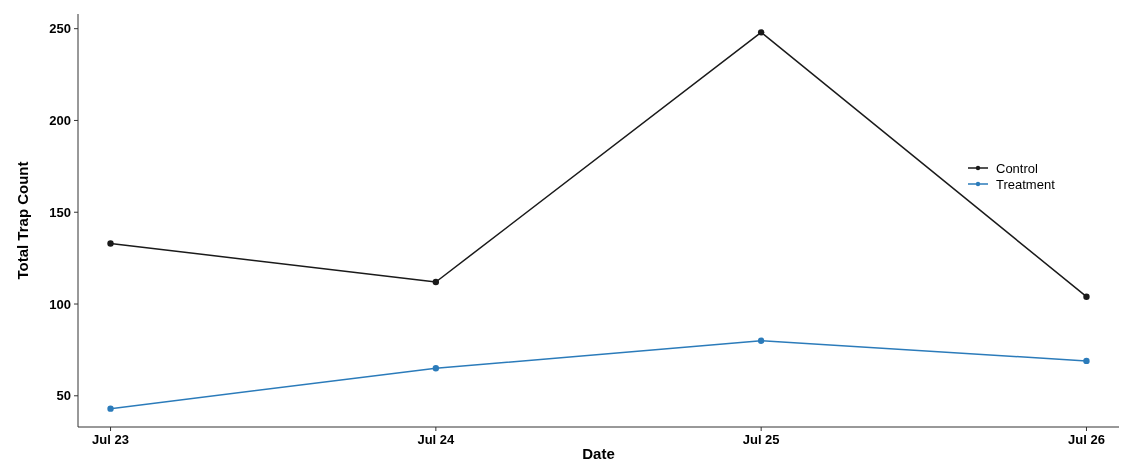  What do you see at coordinates (1086, 439) in the screenshot?
I see `x-tick-label: Jul 26` at bounding box center [1086, 439].